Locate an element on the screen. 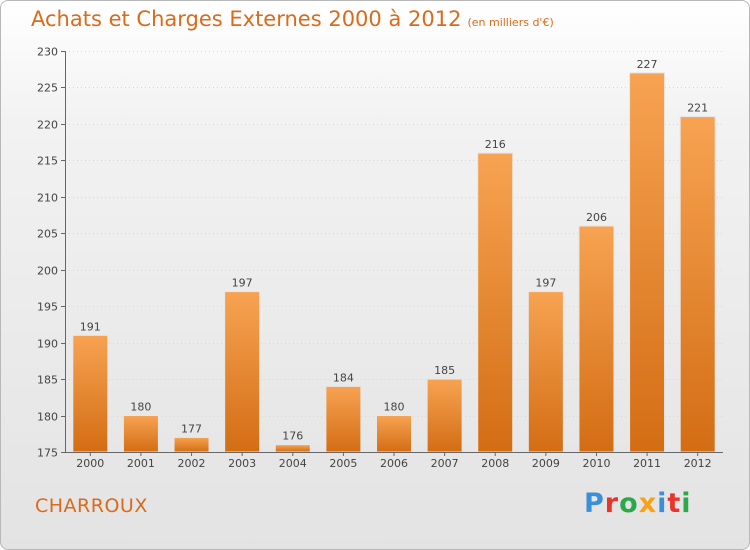 Image resolution: width=750 pixels, height=550 pixels. y-tick-label: 210 is located at coordinates (47, 198).